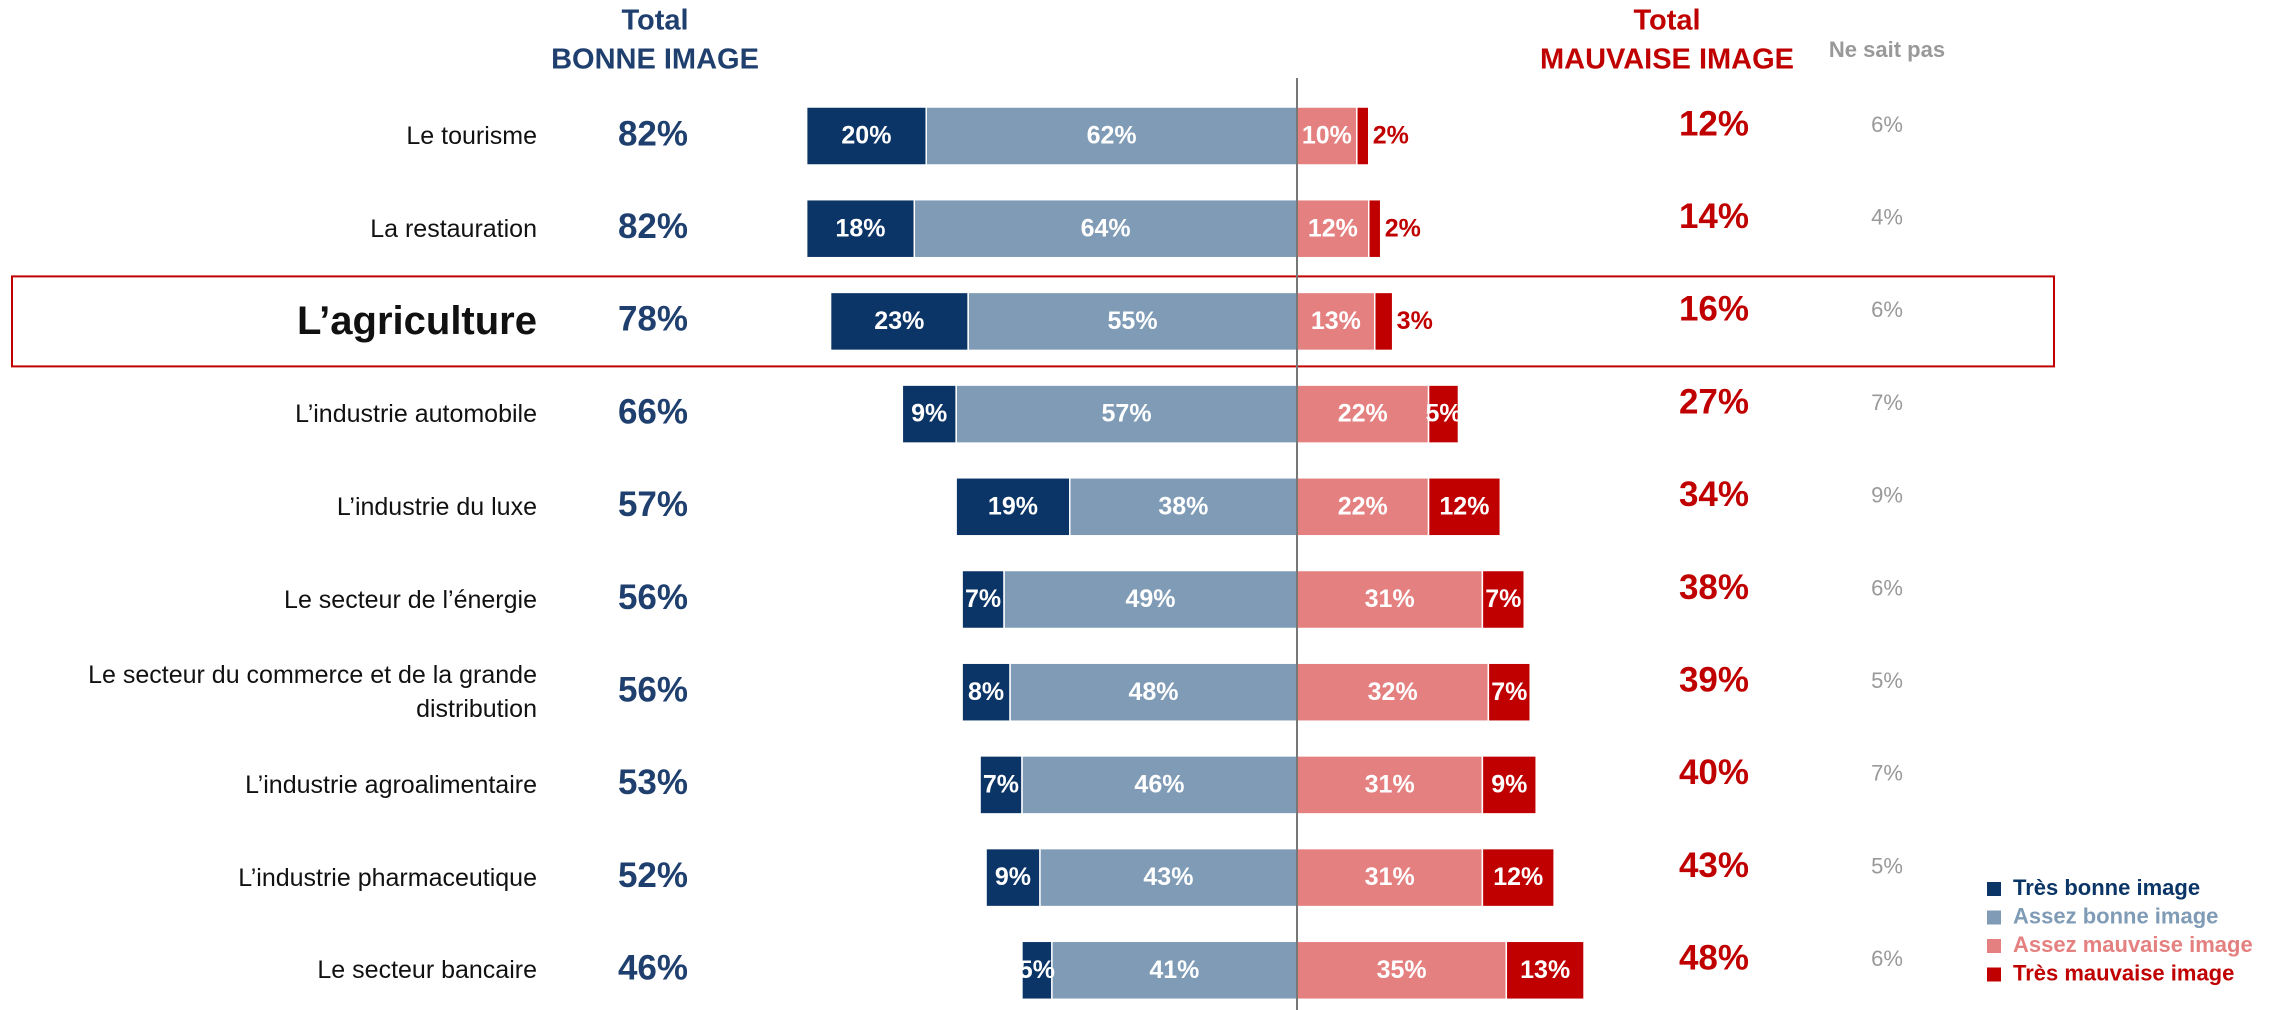 The width and height of the screenshot is (2287, 1010). Describe the element at coordinates (653, 319) in the screenshot. I see `total-good: 78%` at that location.